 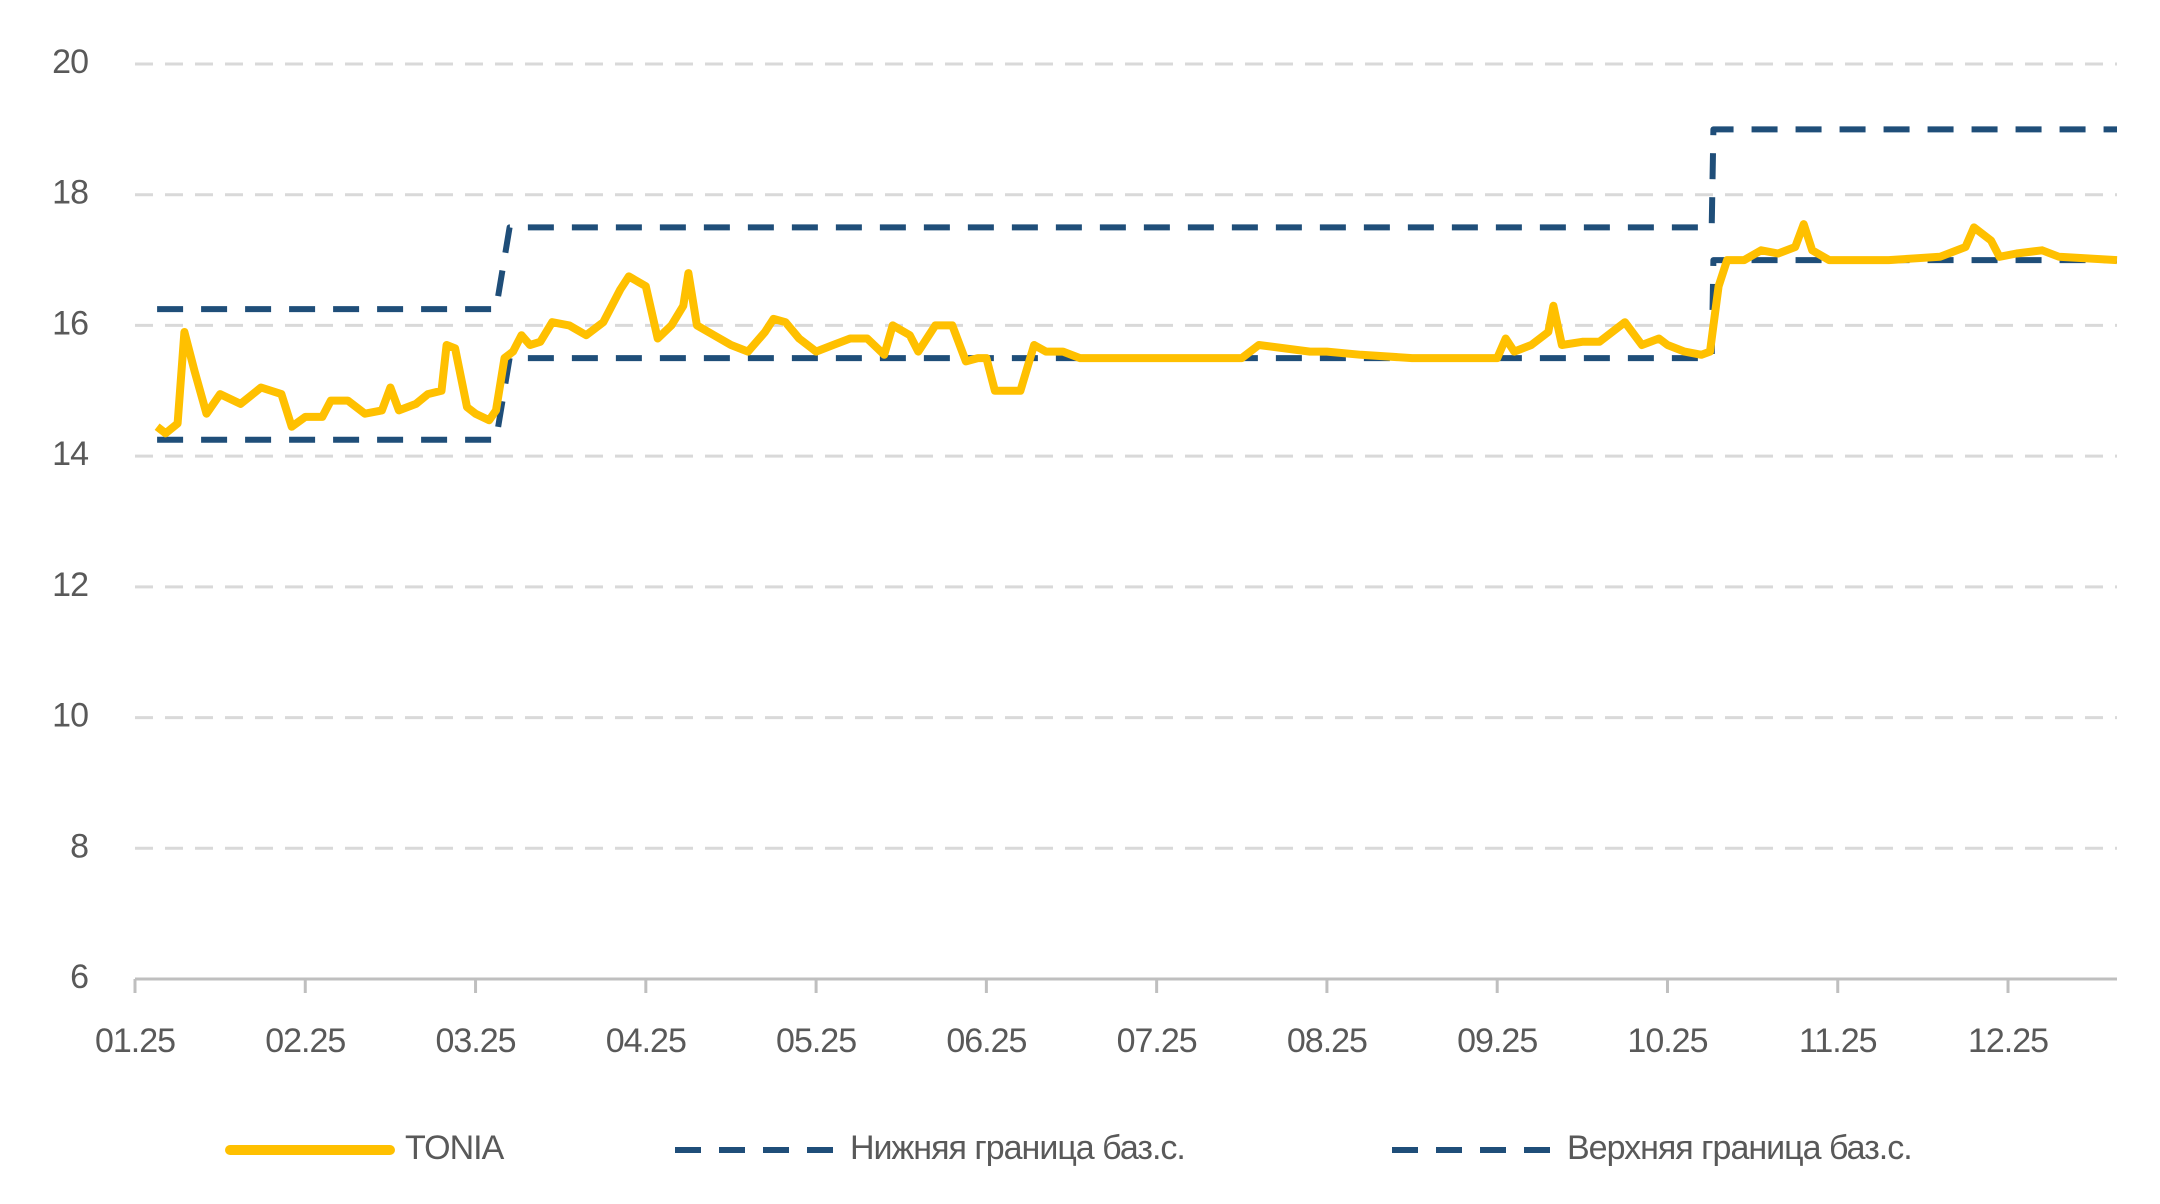 What do you see at coordinates (79, 977) in the screenshot?
I see `y-tick-label: 6` at bounding box center [79, 977].